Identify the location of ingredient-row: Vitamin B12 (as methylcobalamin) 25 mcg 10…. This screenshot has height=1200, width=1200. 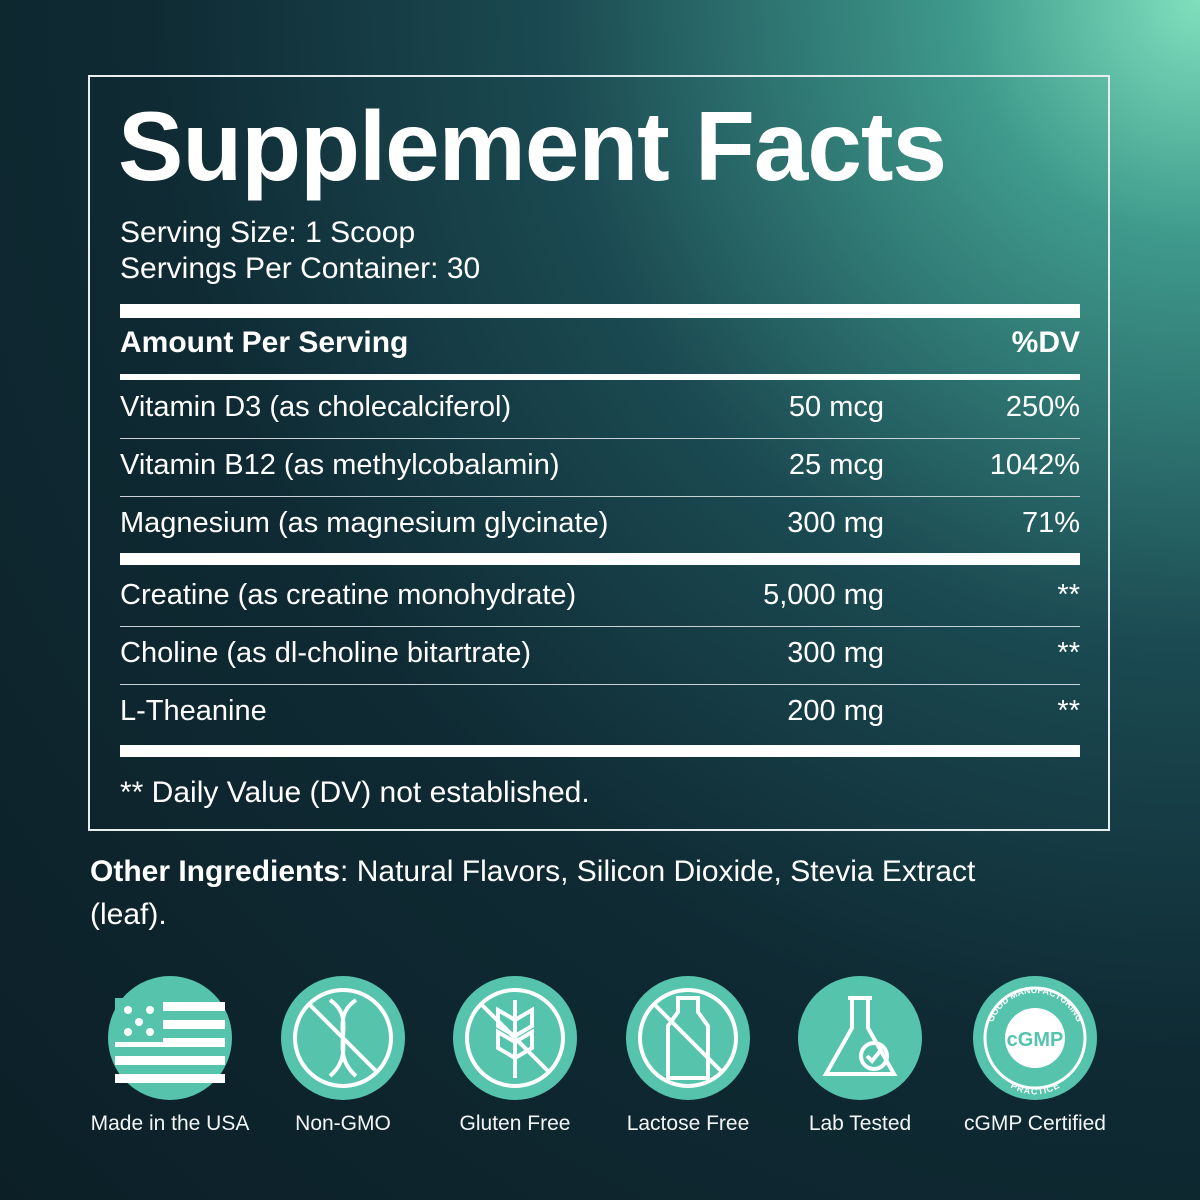
(600, 468).